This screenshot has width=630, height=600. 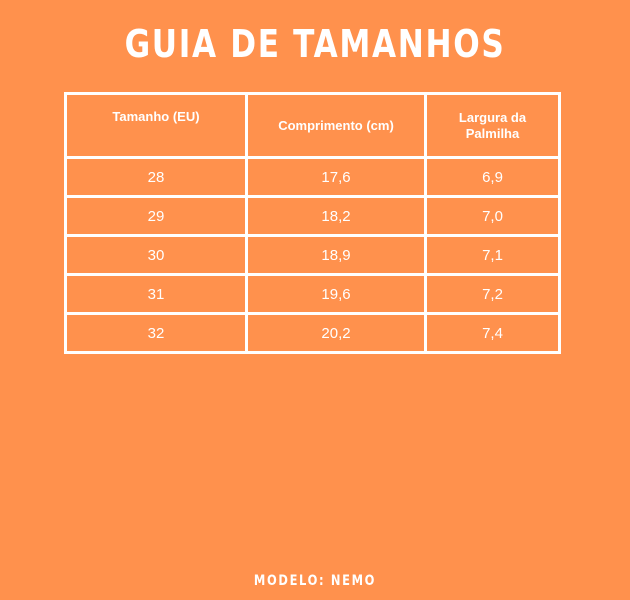 What do you see at coordinates (336, 294) in the screenshot?
I see `table-cell: 19,6` at bounding box center [336, 294].